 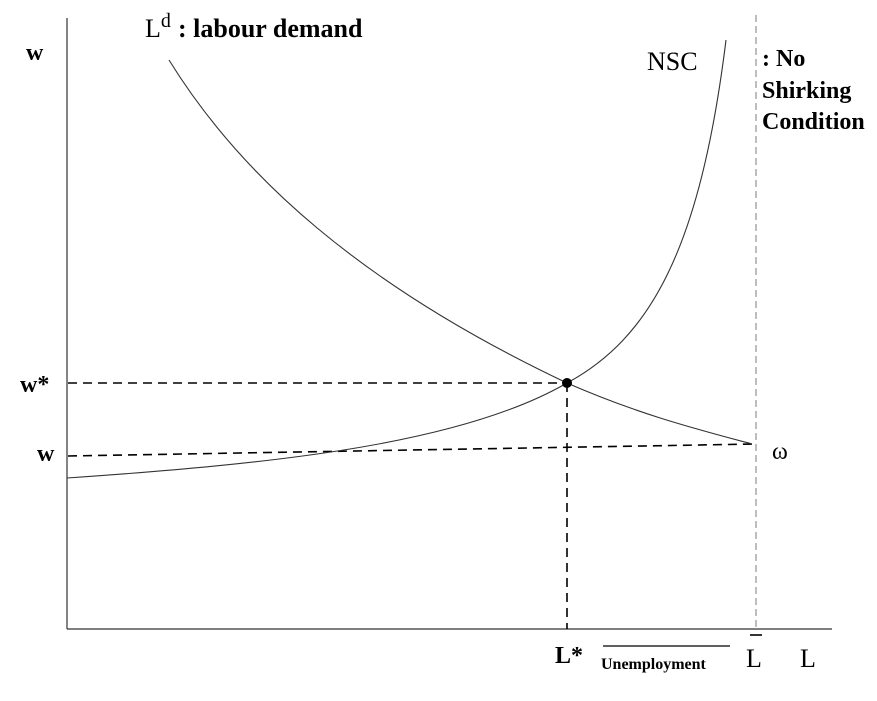 What do you see at coordinates (654, 664) in the screenshot?
I see `unemployment-label: Unemployment` at bounding box center [654, 664].